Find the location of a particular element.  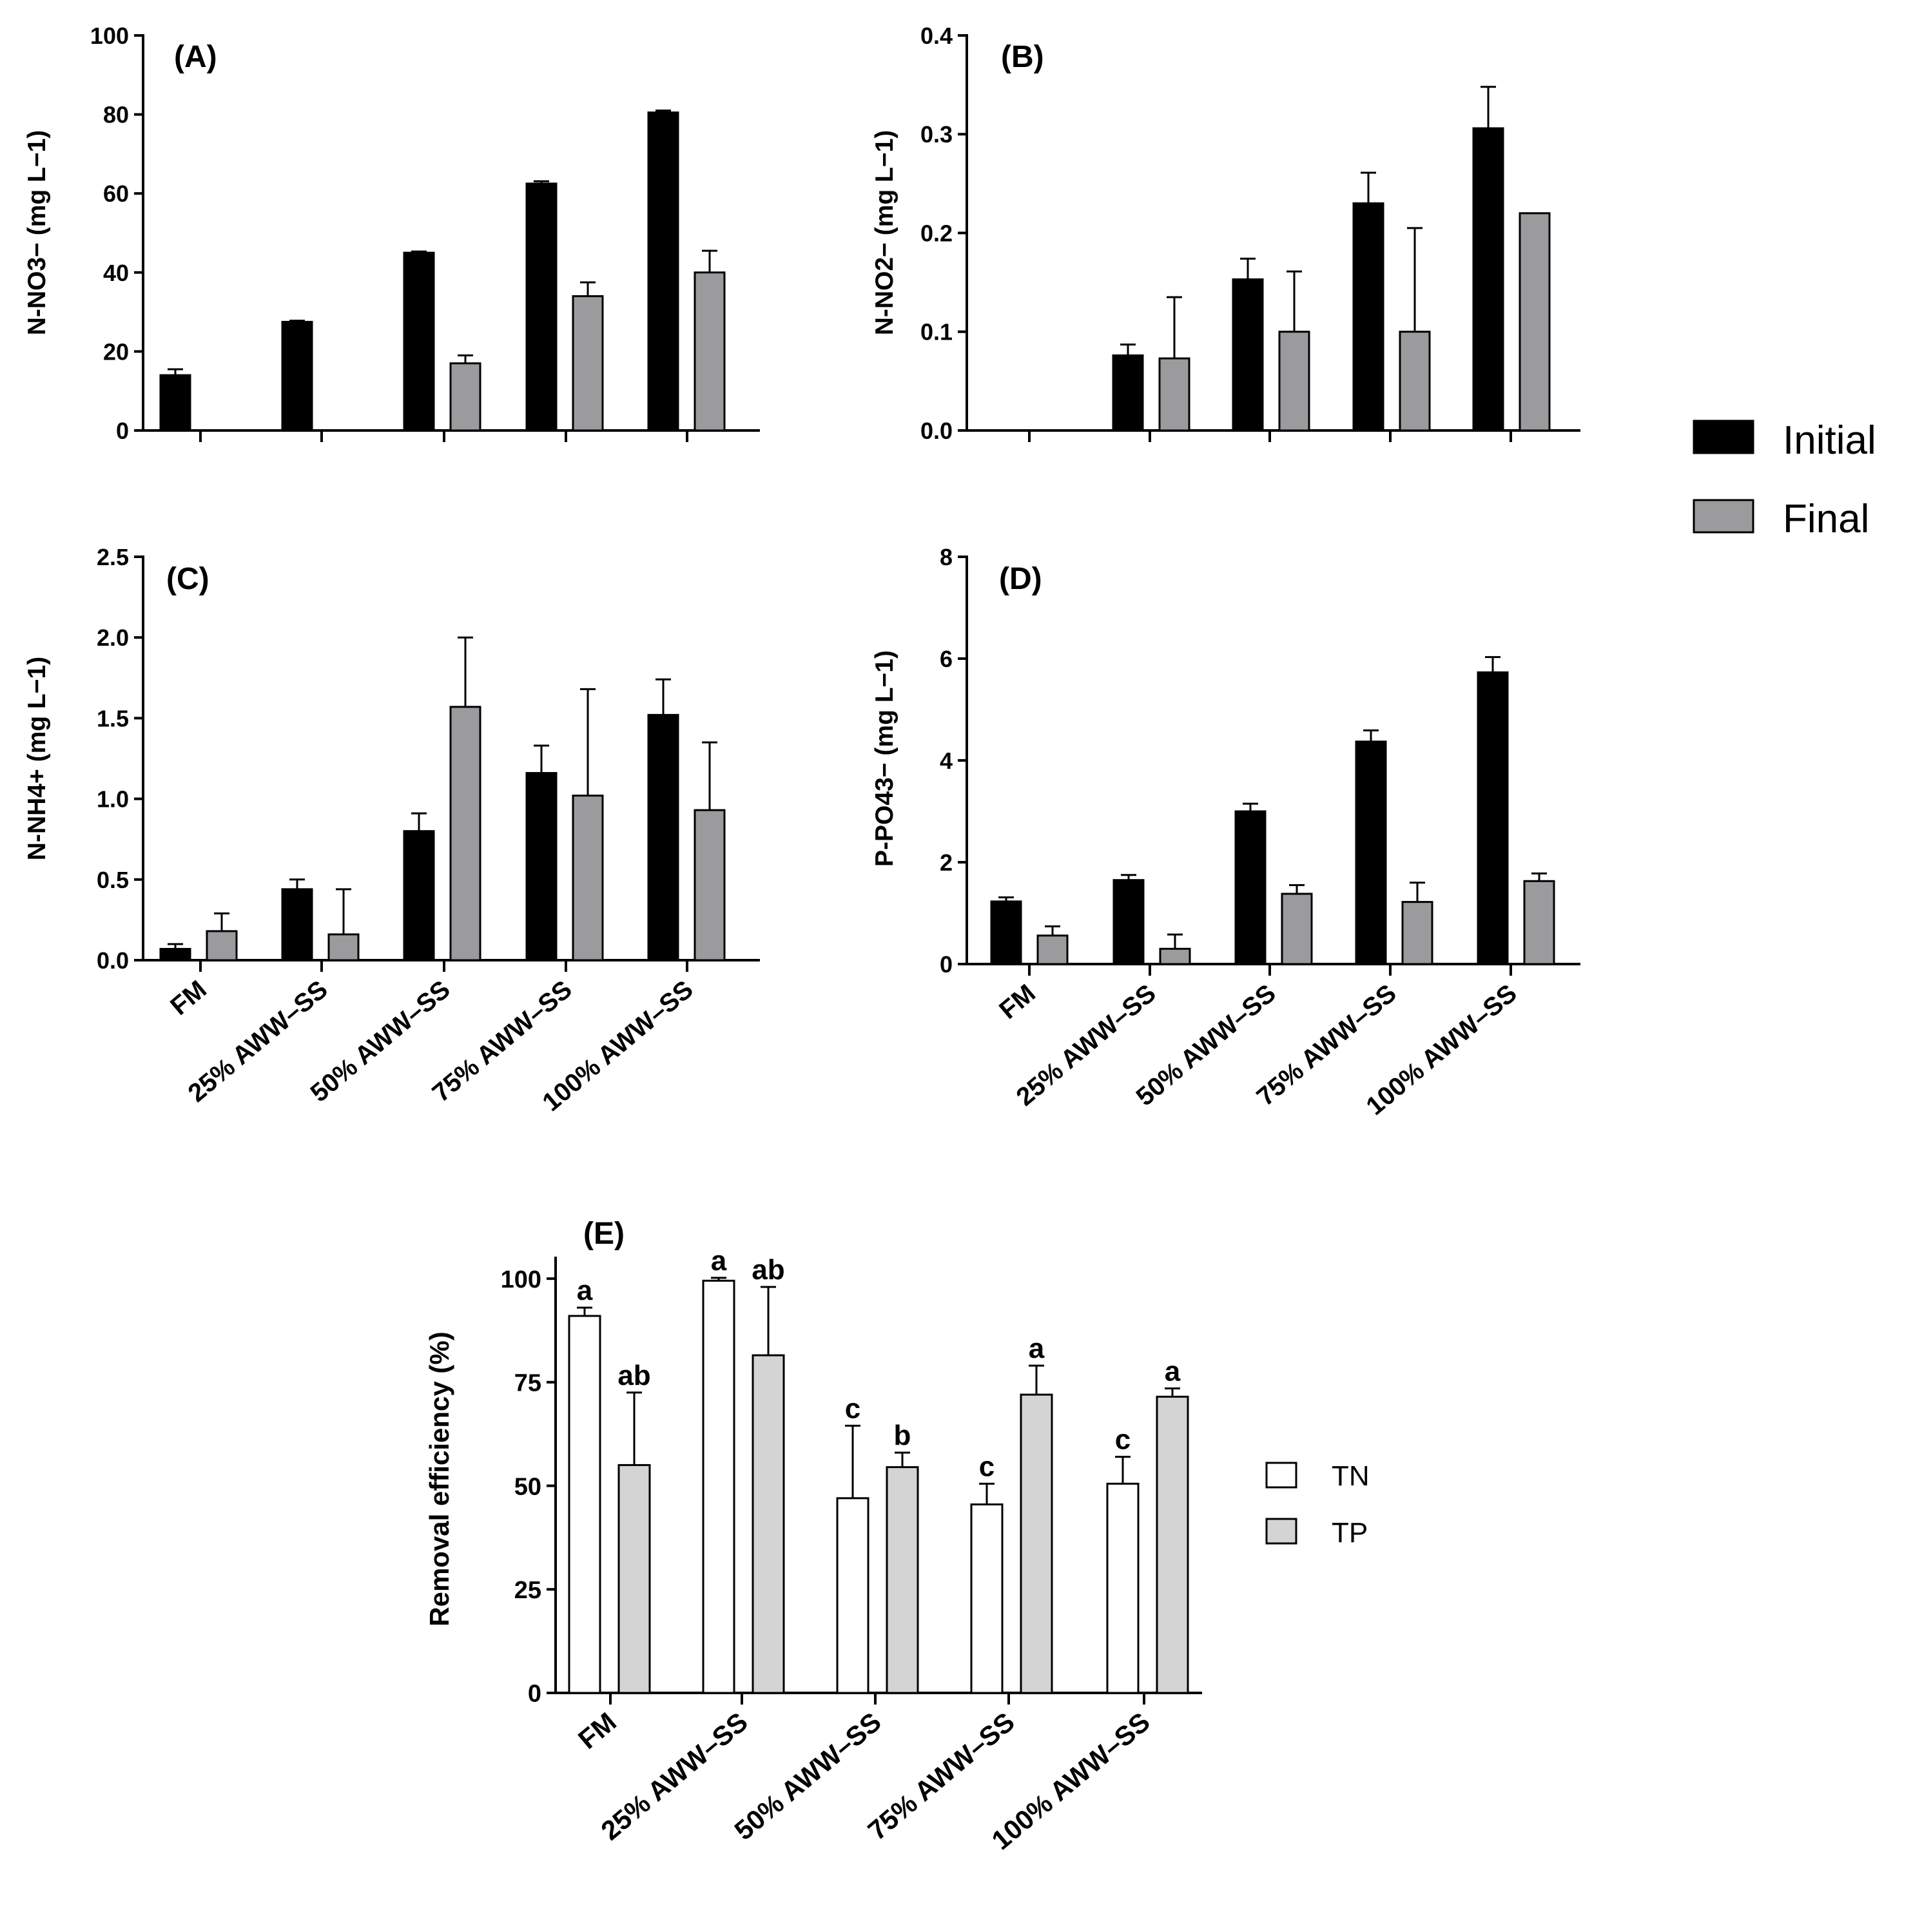

panel-b-y-tick-label: 0.3 is located at coordinates (936, 134).